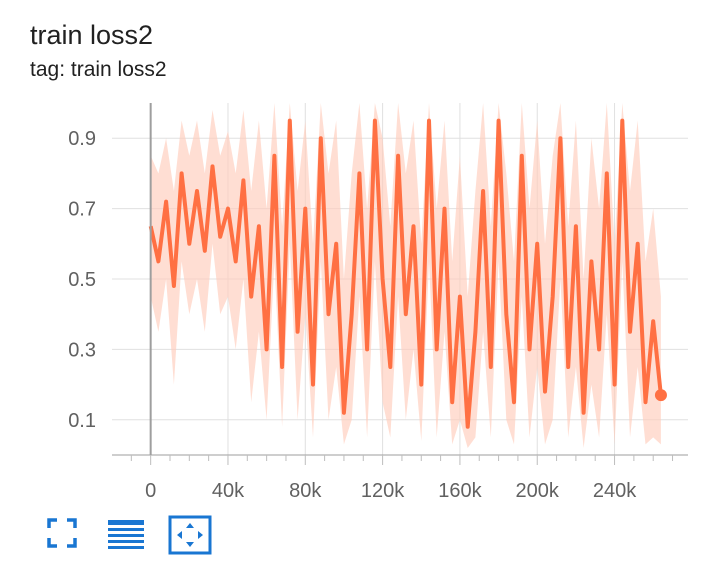 This screenshot has width=719, height=586. I want to click on y-tick-label: 0.5, so click(82, 280).